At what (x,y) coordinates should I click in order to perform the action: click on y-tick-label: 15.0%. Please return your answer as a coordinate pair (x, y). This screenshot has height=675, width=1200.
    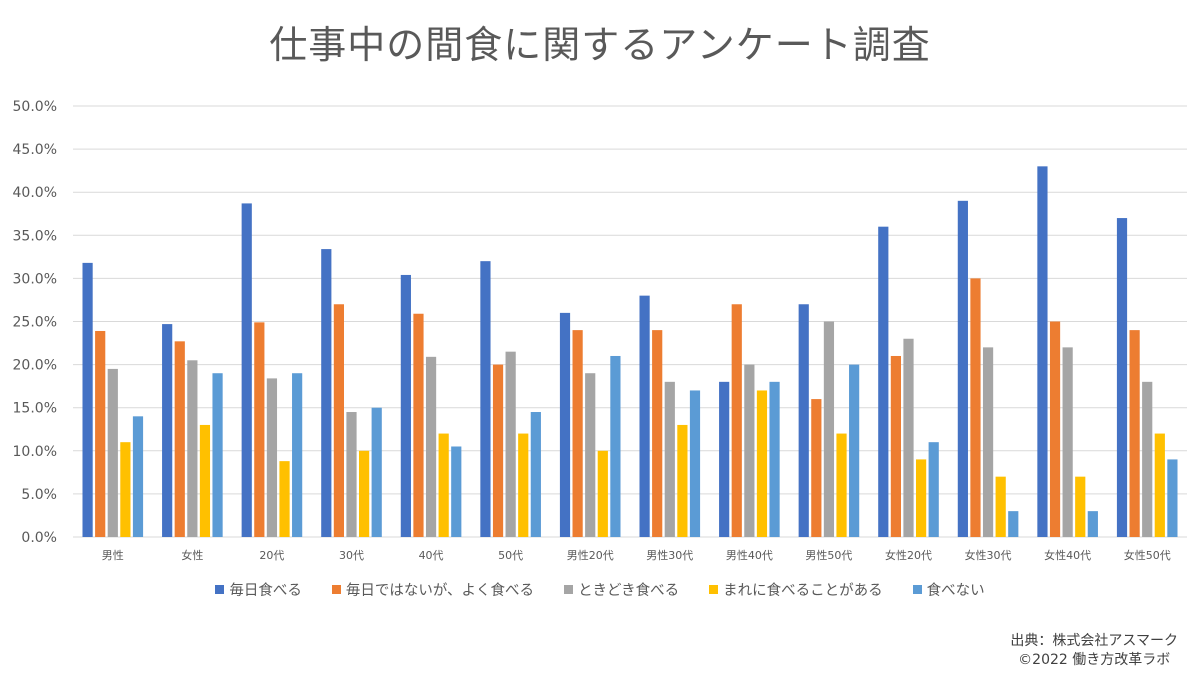
    Looking at the image, I should click on (35, 409).